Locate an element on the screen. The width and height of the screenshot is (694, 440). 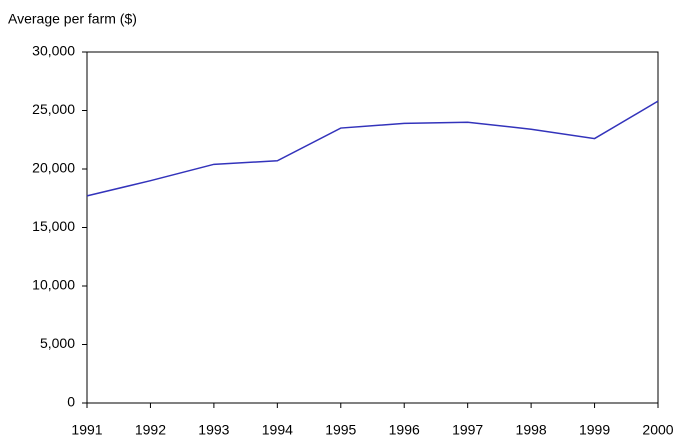
y-tick-label: 10,000 is located at coordinates (53, 285).